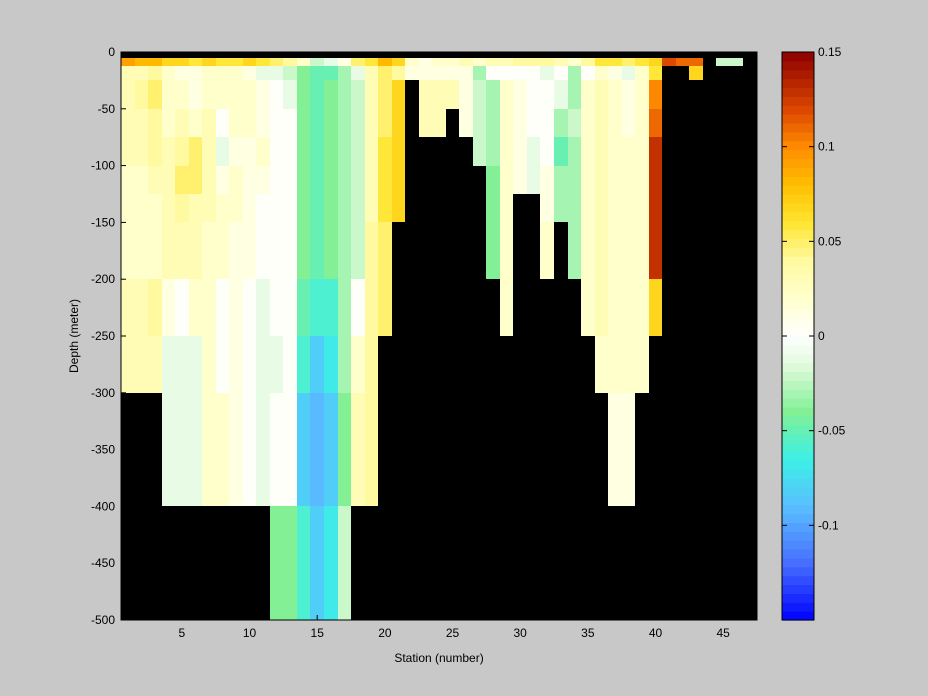 This screenshot has width=928, height=696. What do you see at coordinates (103, 279) in the screenshot?
I see `y-tick-label: -200` at bounding box center [103, 279].